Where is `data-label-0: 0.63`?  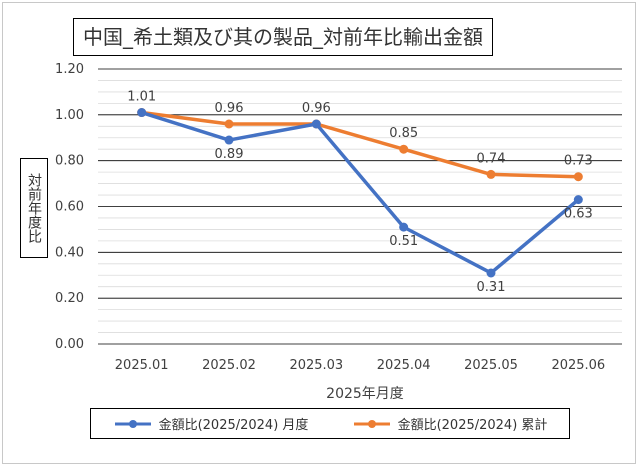 data-label-0: 0.63 is located at coordinates (578, 214).